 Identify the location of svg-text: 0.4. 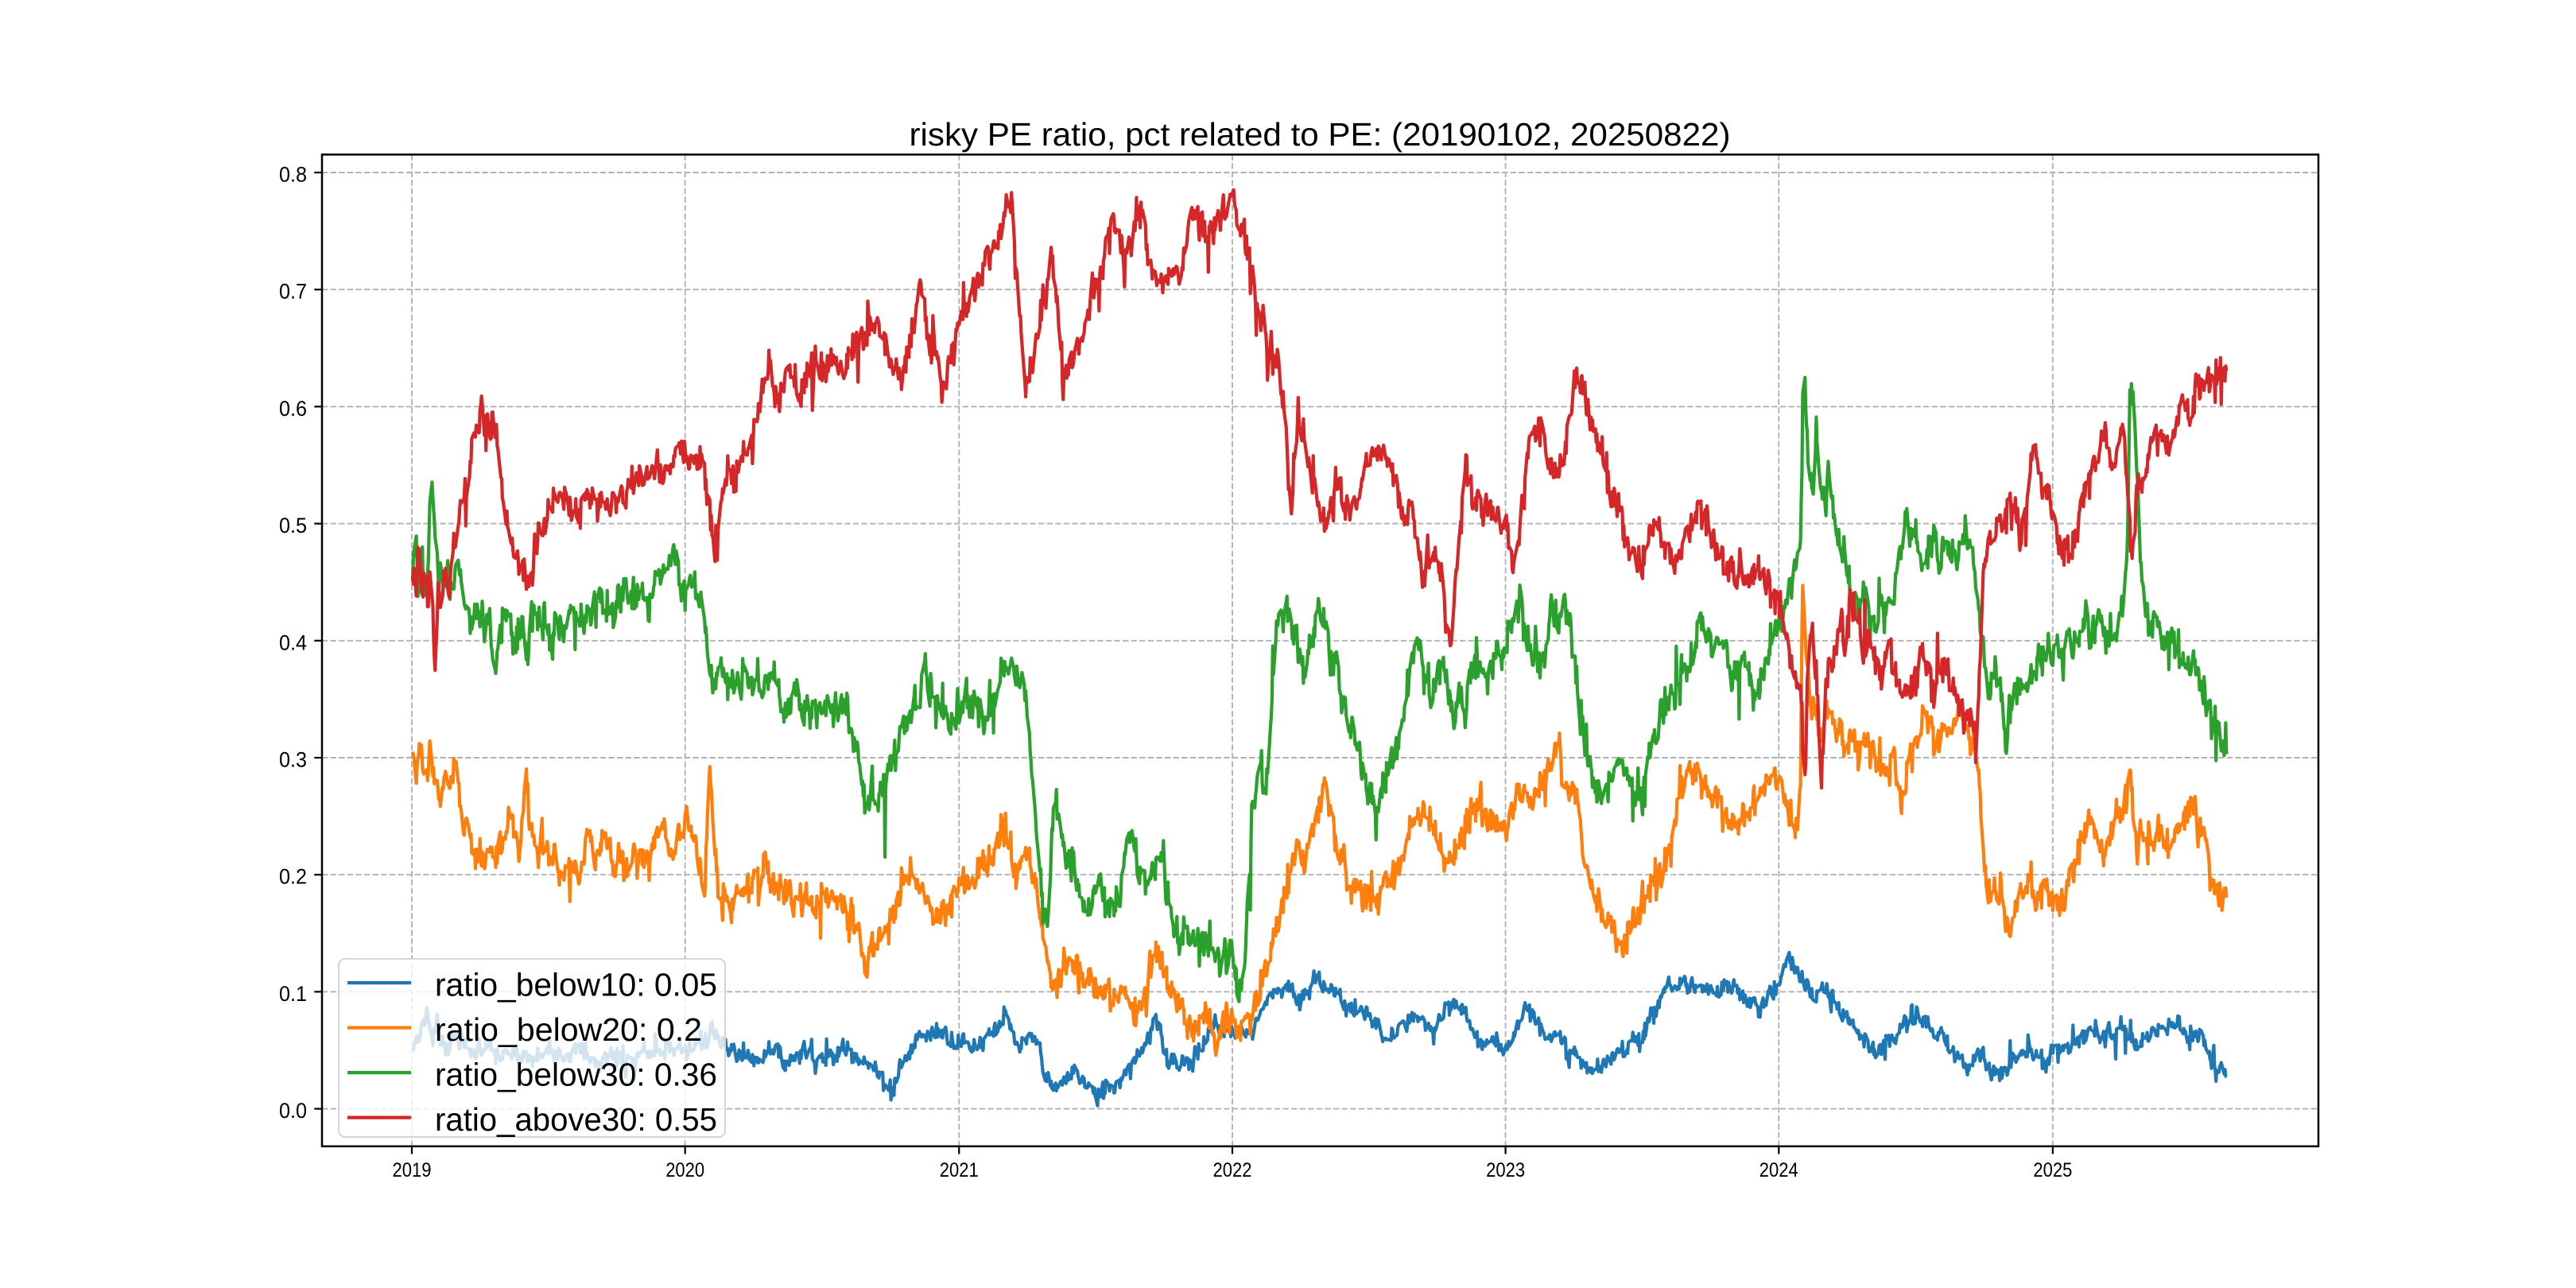
(293, 642).